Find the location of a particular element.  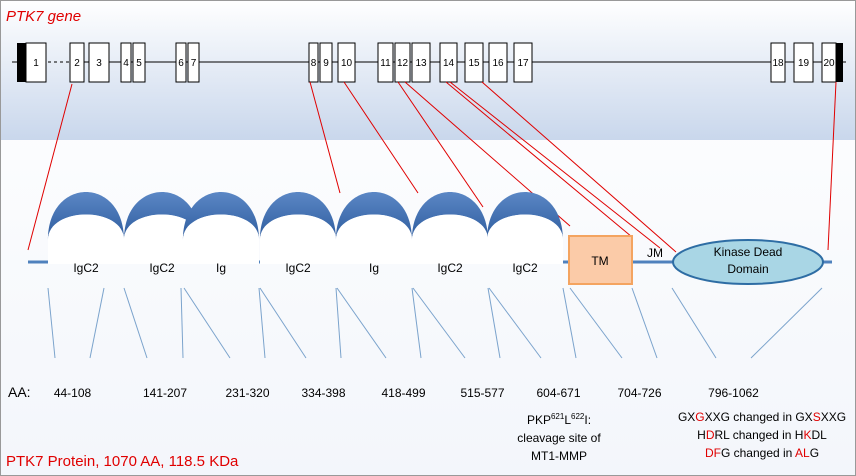

motif-part: DL is located at coordinates (819, 435).